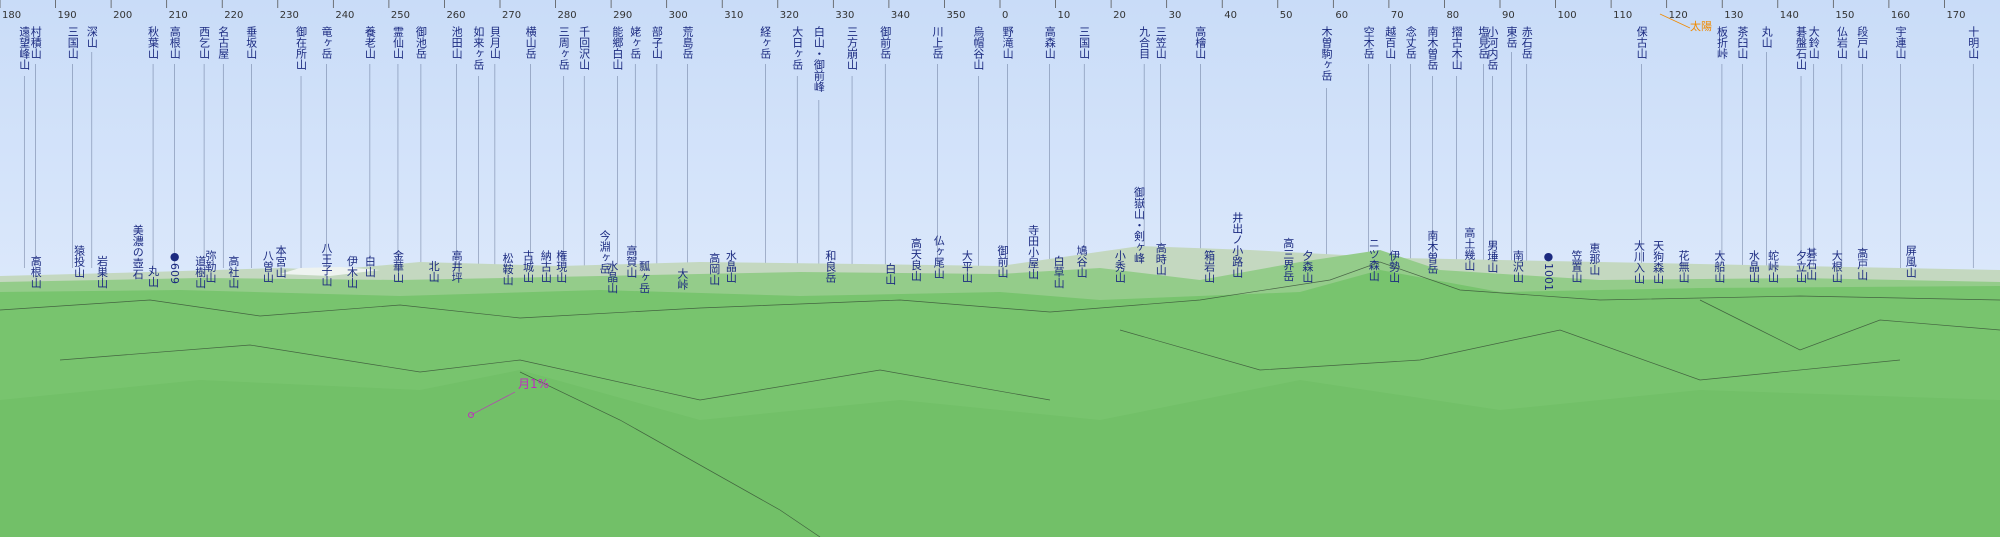 This screenshot has width=2000, height=537. Describe the element at coordinates (326, 264) in the screenshot. I see `peak-label: 八王子山` at that location.